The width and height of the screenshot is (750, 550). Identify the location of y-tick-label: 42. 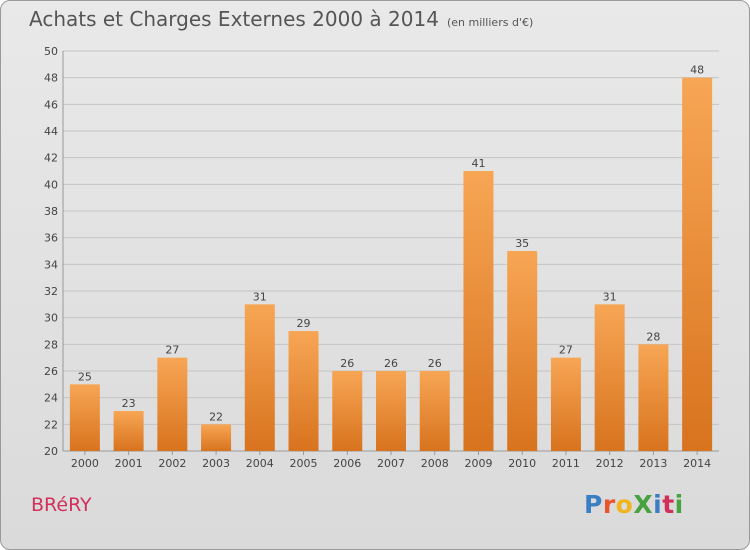
(51, 158).